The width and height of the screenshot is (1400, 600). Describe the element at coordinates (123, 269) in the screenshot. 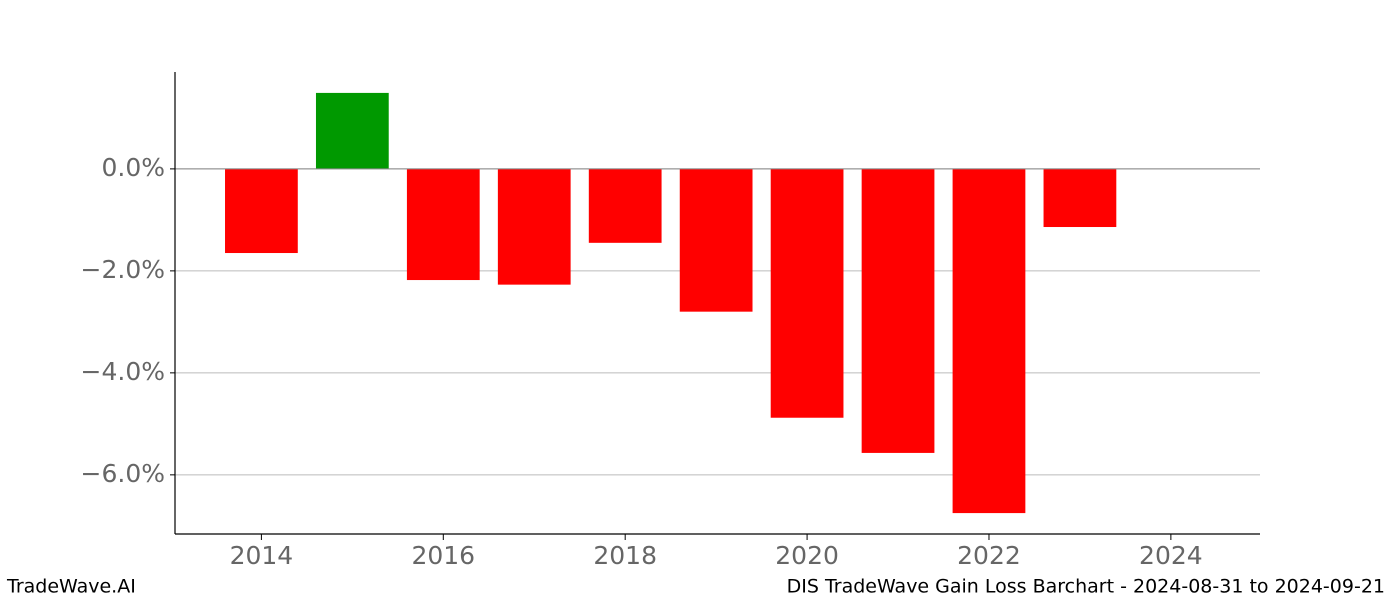

I see `y-tick-label: −2.0%` at that location.